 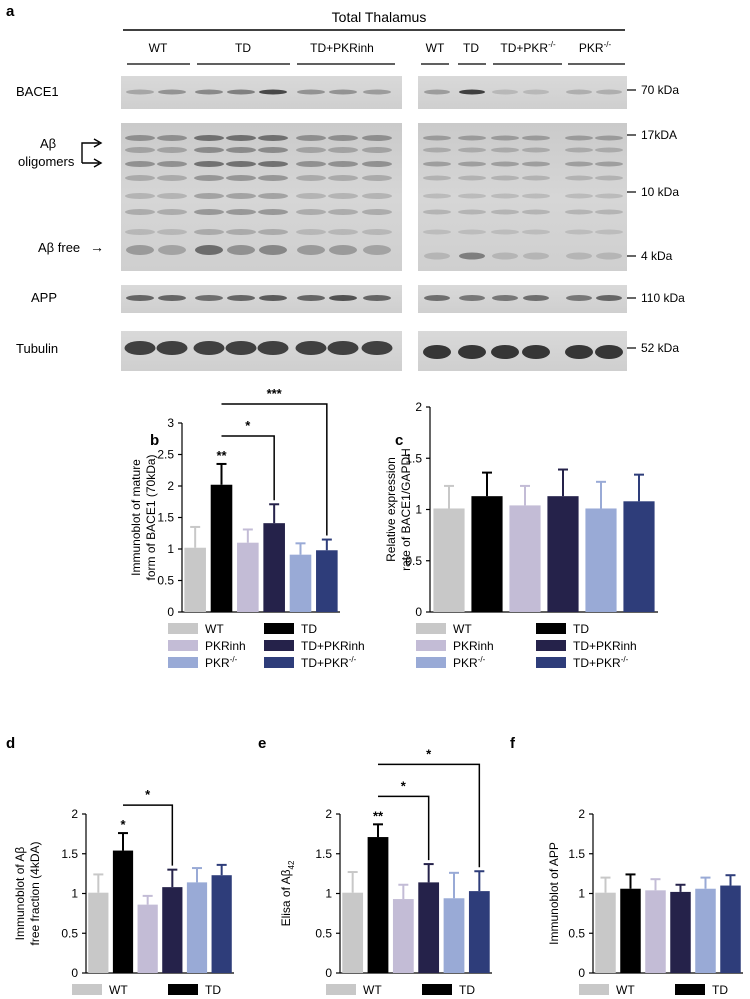 I want to click on group-label-tdpkrko: TD+PKR-/-, so click(x=528, y=47).